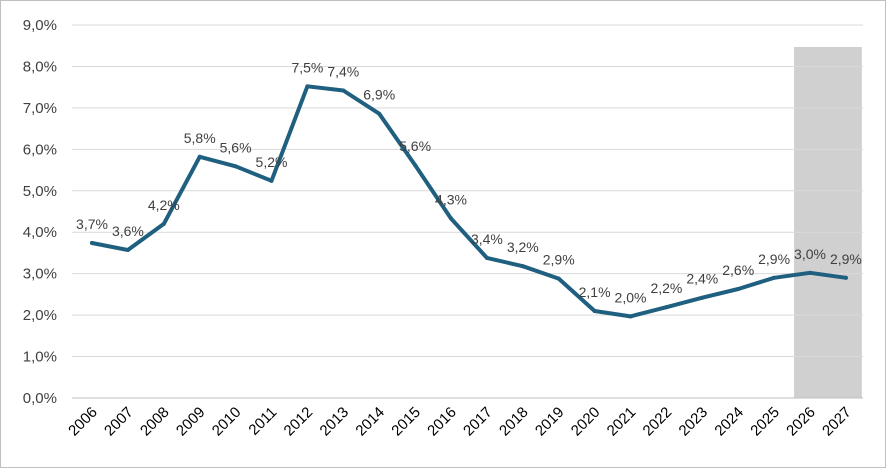  Describe the element at coordinates (307, 67) in the screenshot. I see `data-label: 7,5%` at that location.